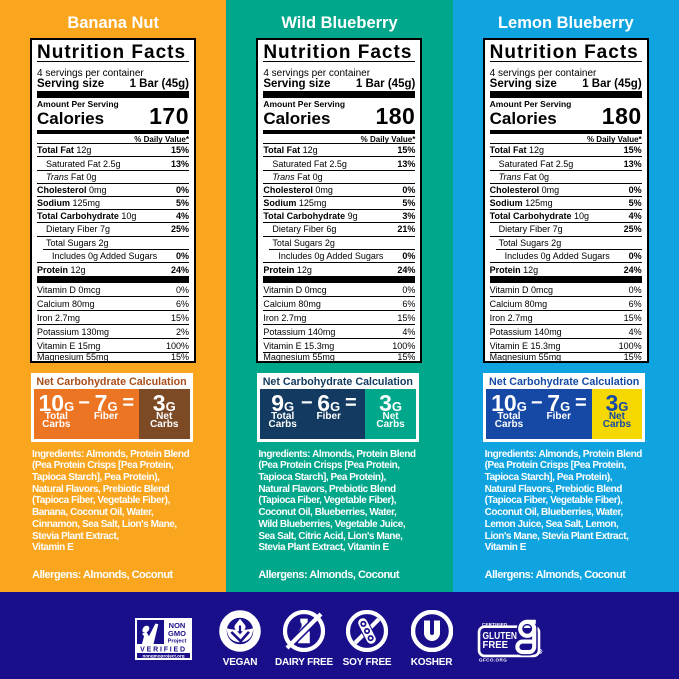  I want to click on svg-text: VERIFIED, so click(163, 650).